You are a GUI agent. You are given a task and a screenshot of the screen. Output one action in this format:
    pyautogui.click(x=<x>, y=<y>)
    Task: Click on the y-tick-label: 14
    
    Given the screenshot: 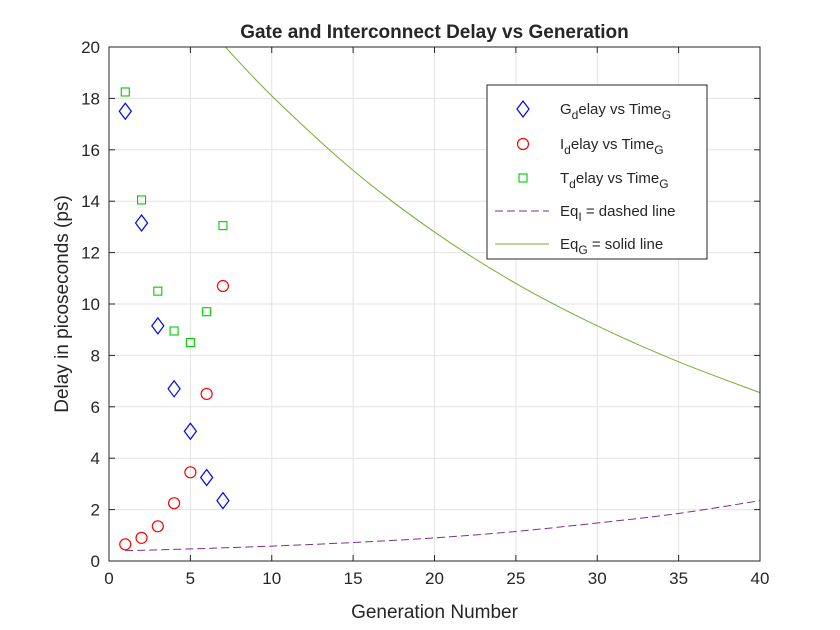 What is the action you would take?
    pyautogui.click(x=90, y=201)
    